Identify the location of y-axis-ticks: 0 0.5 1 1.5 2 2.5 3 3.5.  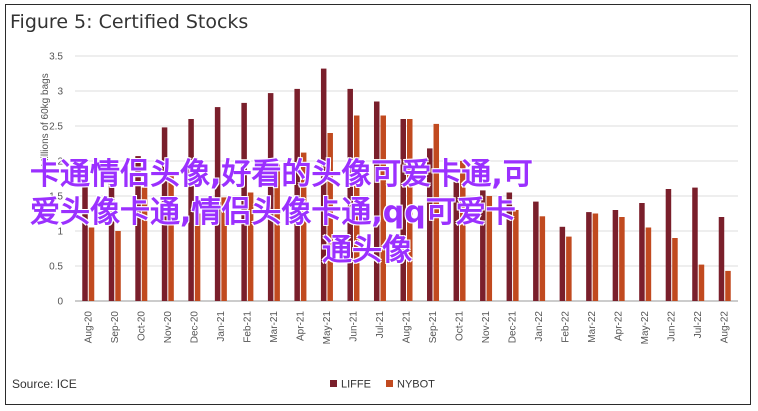
(56, 180).